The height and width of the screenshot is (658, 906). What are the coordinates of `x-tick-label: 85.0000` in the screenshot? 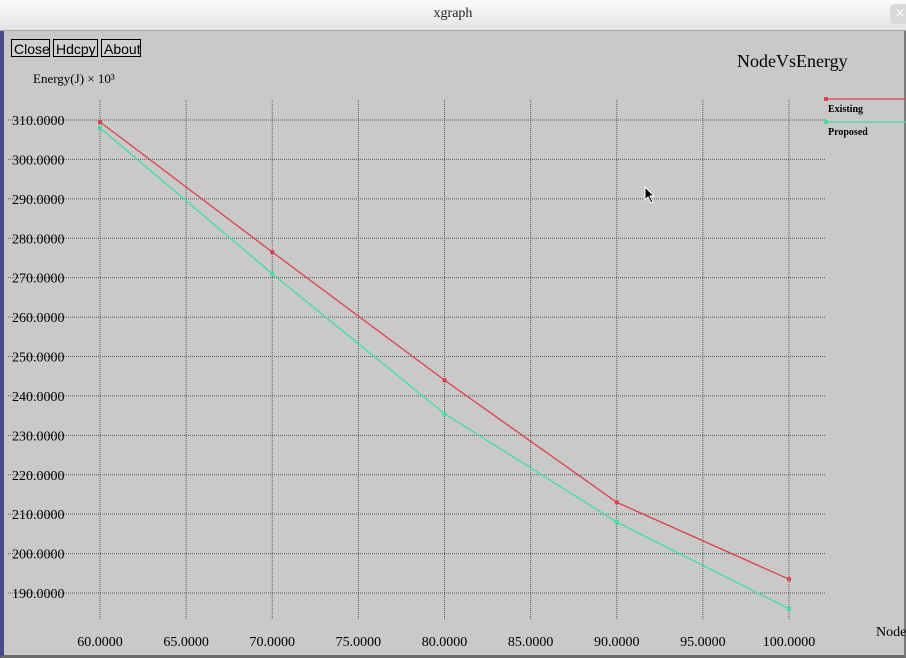 It's located at (531, 642).